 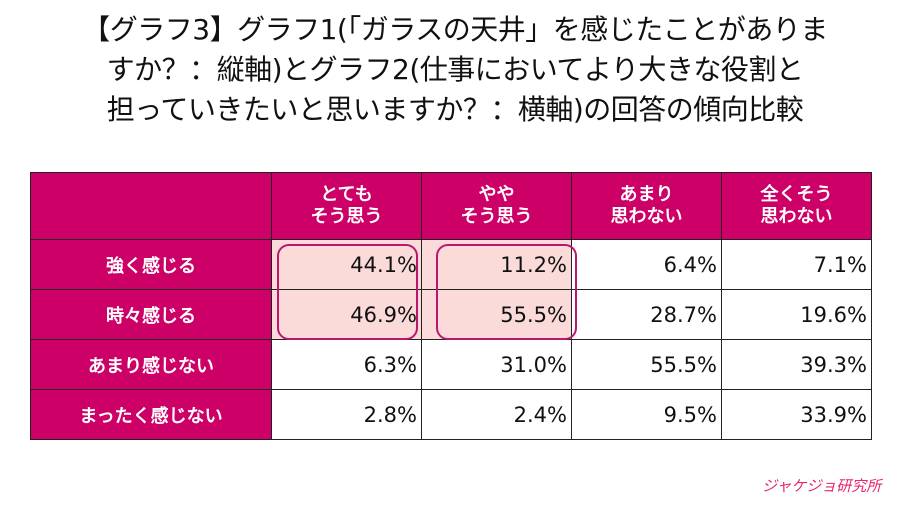 What do you see at coordinates (151, 264) in the screenshot?
I see `row-header: 強く感じる` at bounding box center [151, 264].